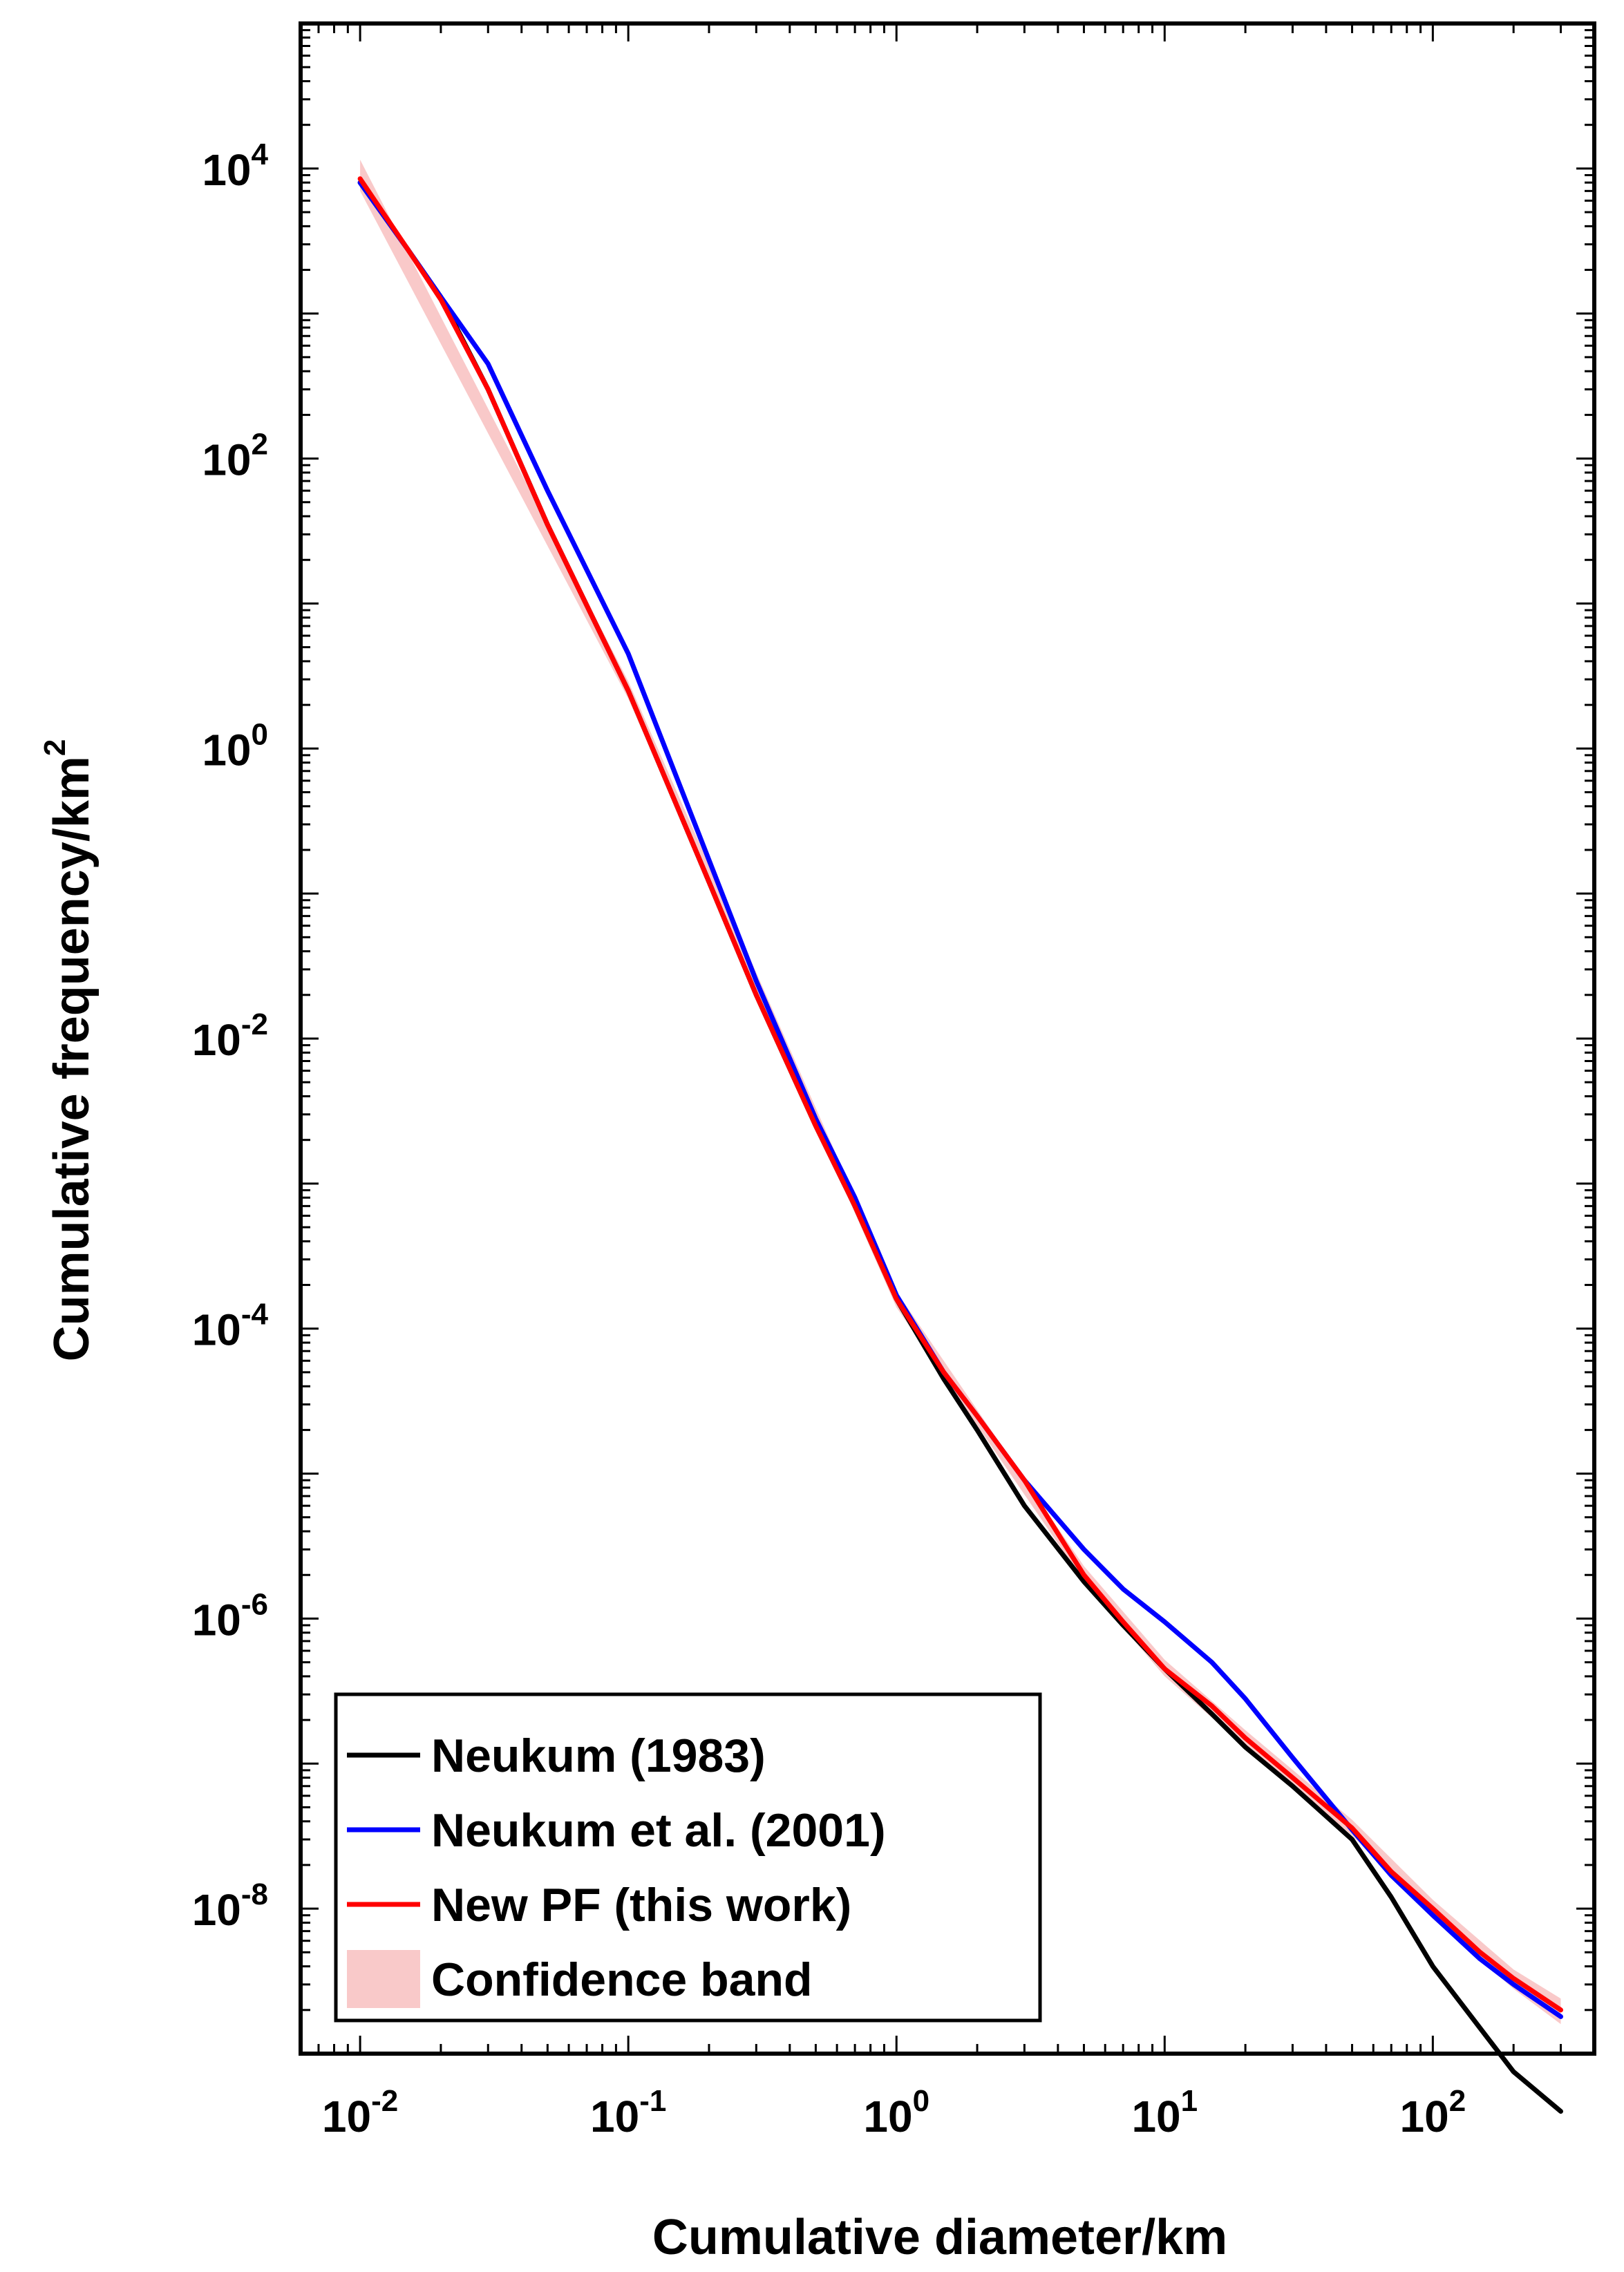  Describe the element at coordinates (72, 1058) in the screenshot. I see `y-axis-title-text: Cumulative frequency/km` at that location.